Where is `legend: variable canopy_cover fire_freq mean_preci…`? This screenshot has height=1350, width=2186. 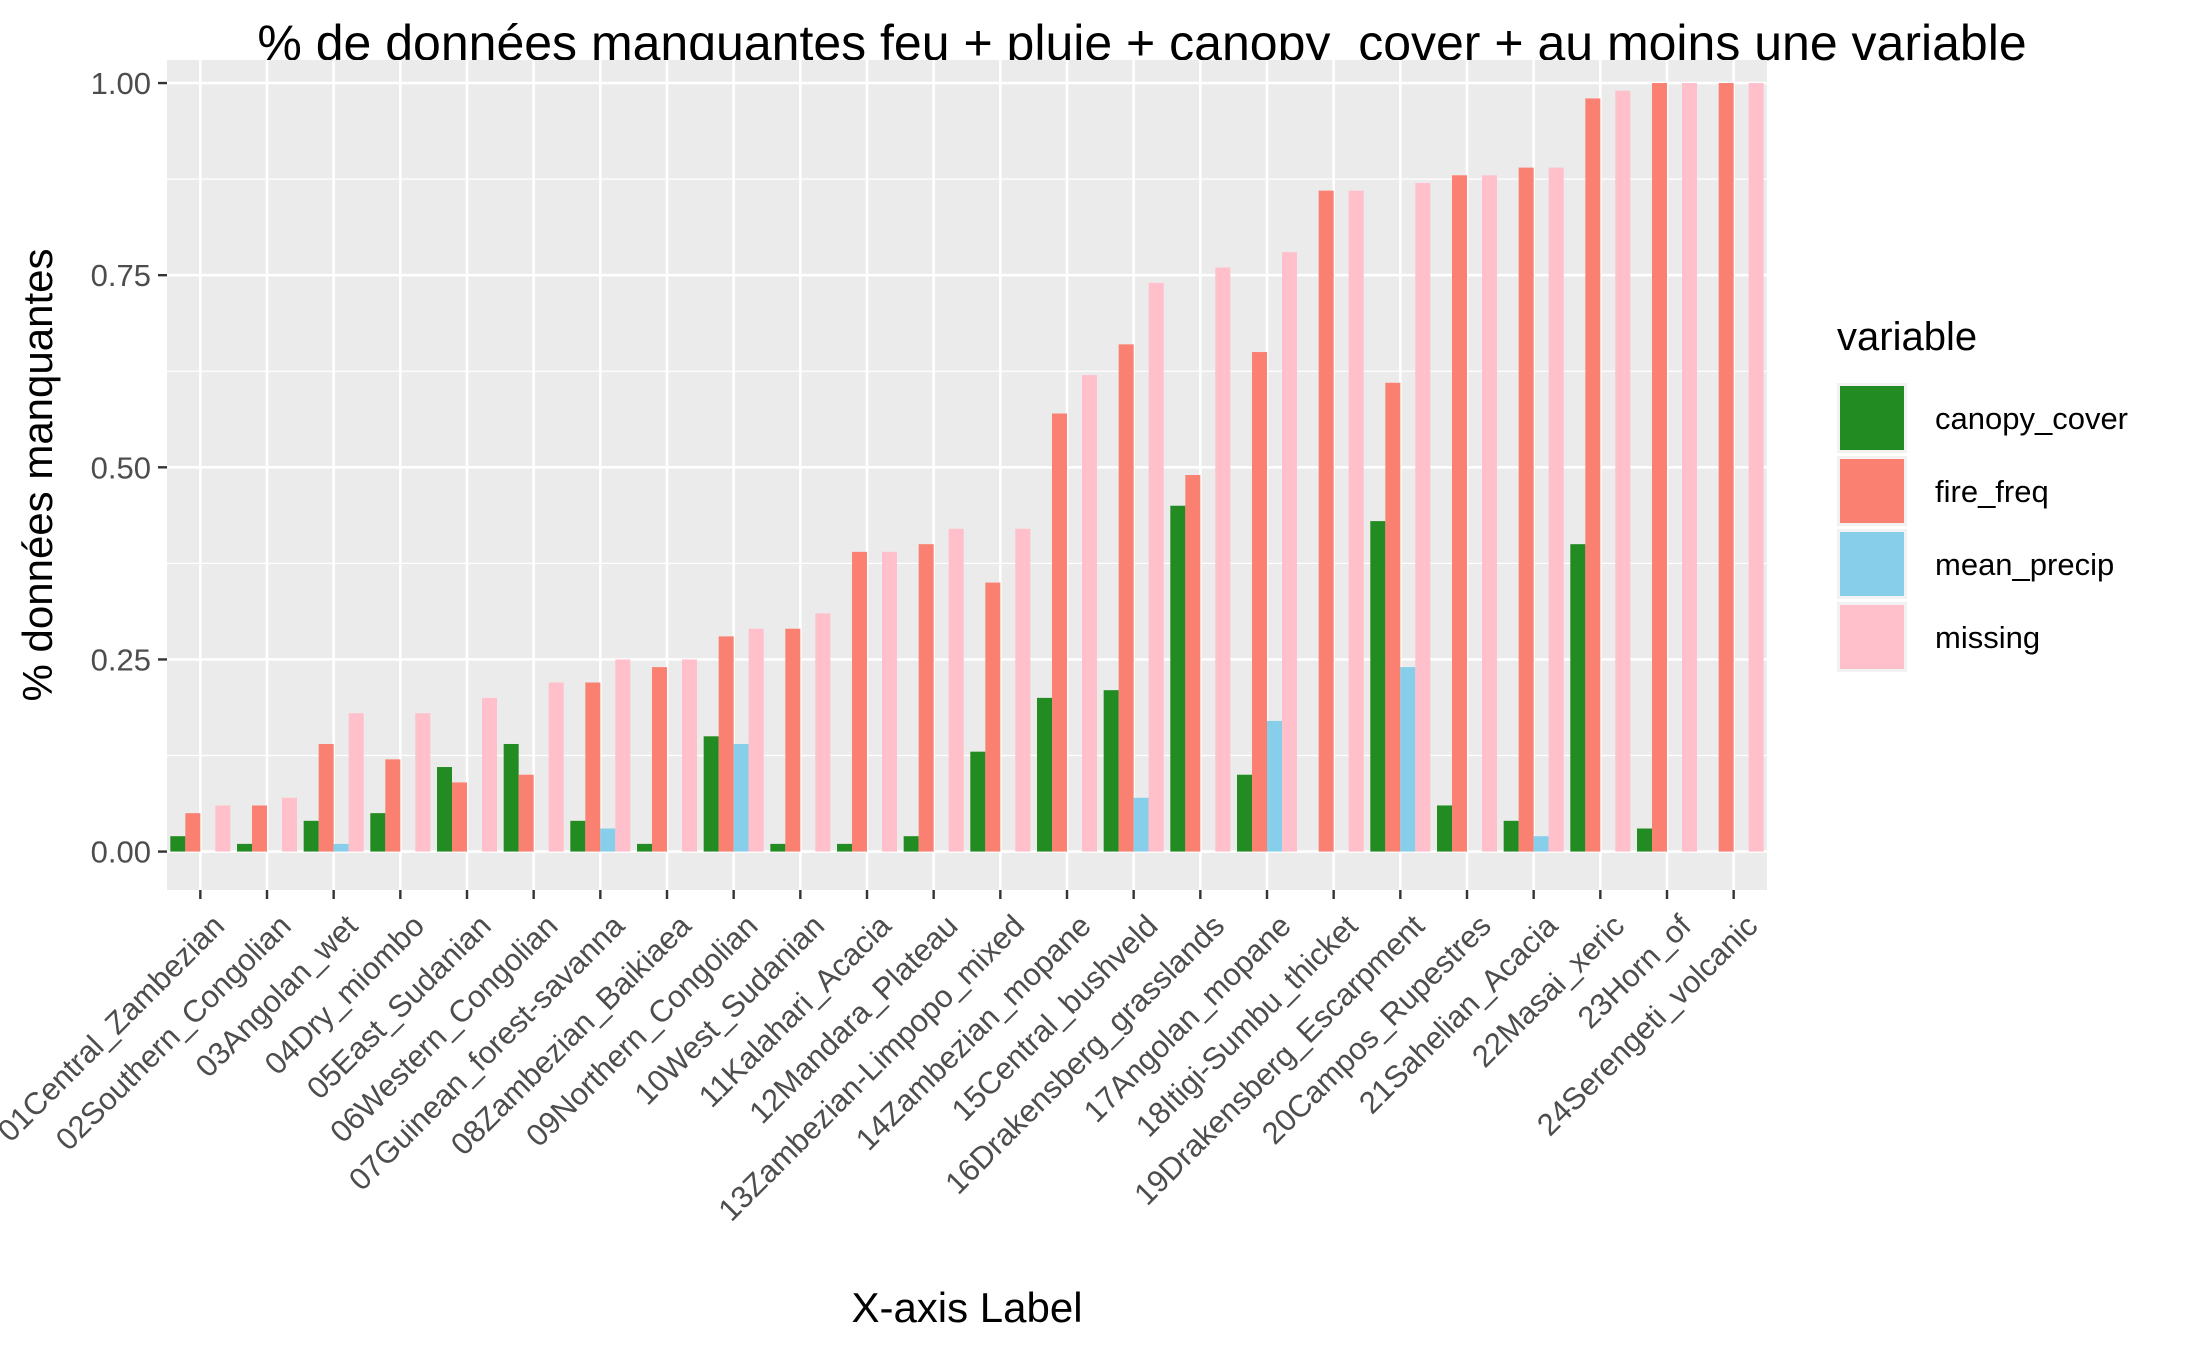
legend: variable canopy_cover fire_freq mean_preci… is located at coordinates (1982, 493).